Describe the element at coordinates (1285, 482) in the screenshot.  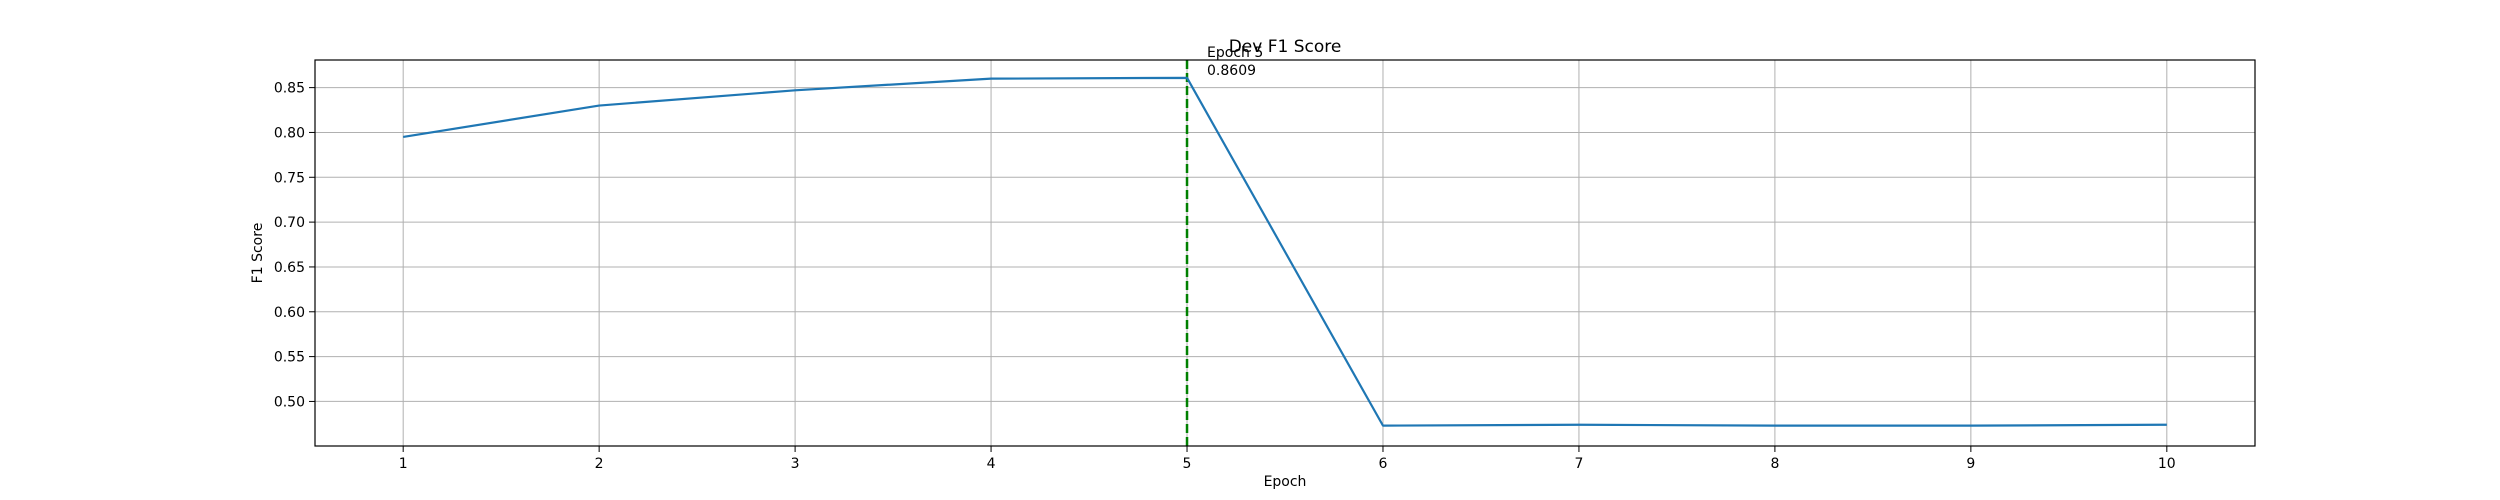
I see `x-axis-label: Epoch` at that location.